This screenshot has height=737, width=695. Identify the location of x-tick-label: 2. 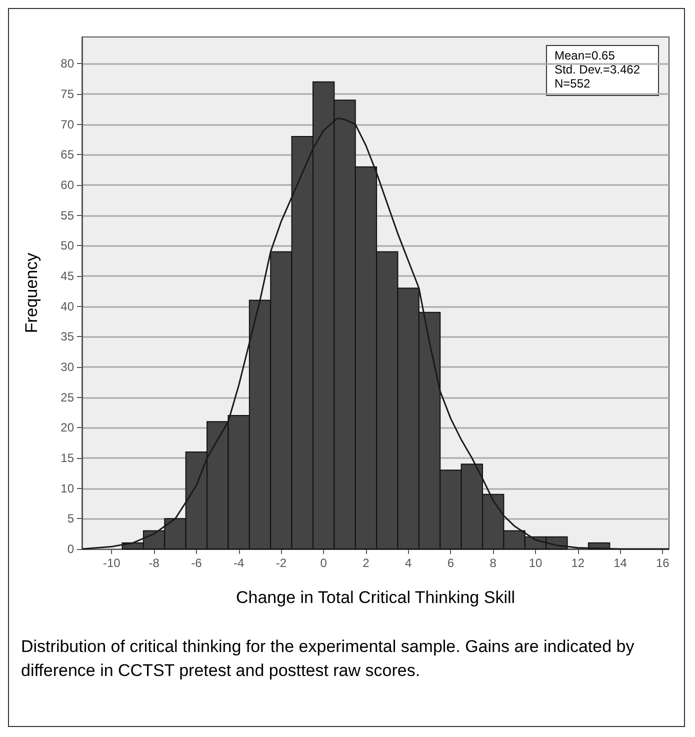
(366, 563).